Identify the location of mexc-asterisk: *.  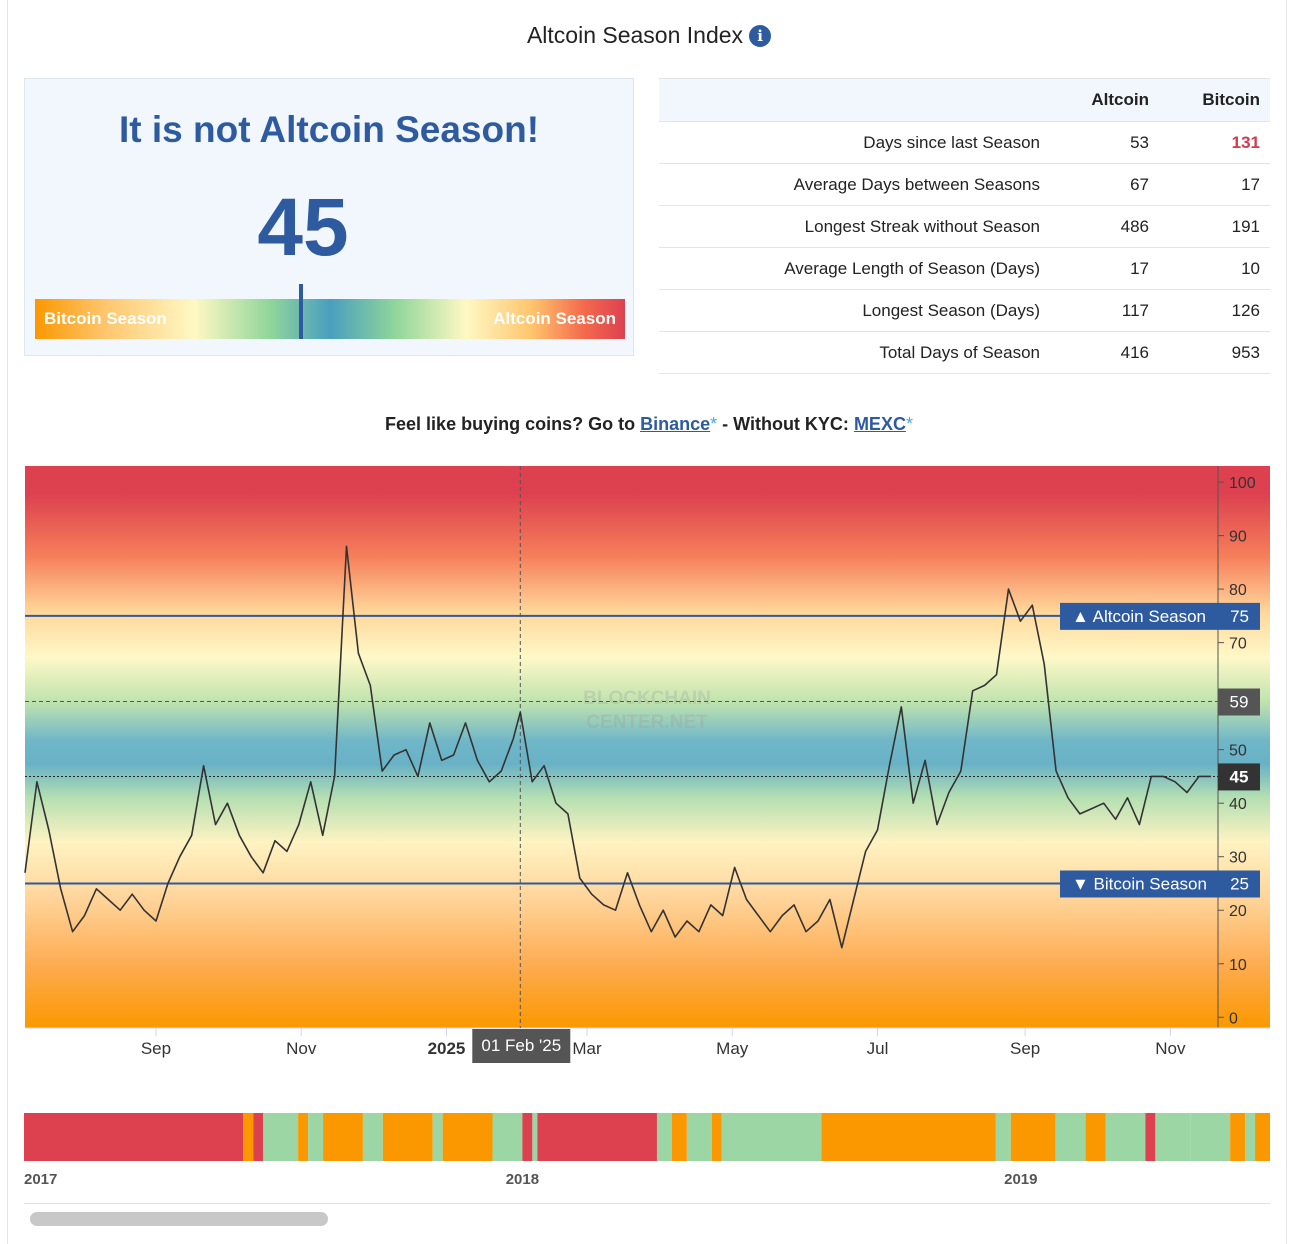
(909, 424).